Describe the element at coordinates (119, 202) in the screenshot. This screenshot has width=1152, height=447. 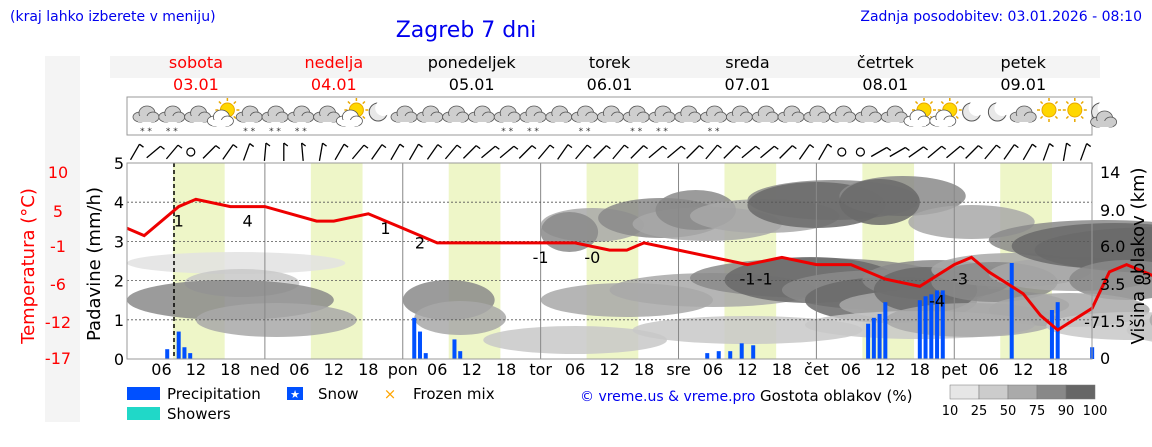
I see `precipitation-tick: 4` at that location.